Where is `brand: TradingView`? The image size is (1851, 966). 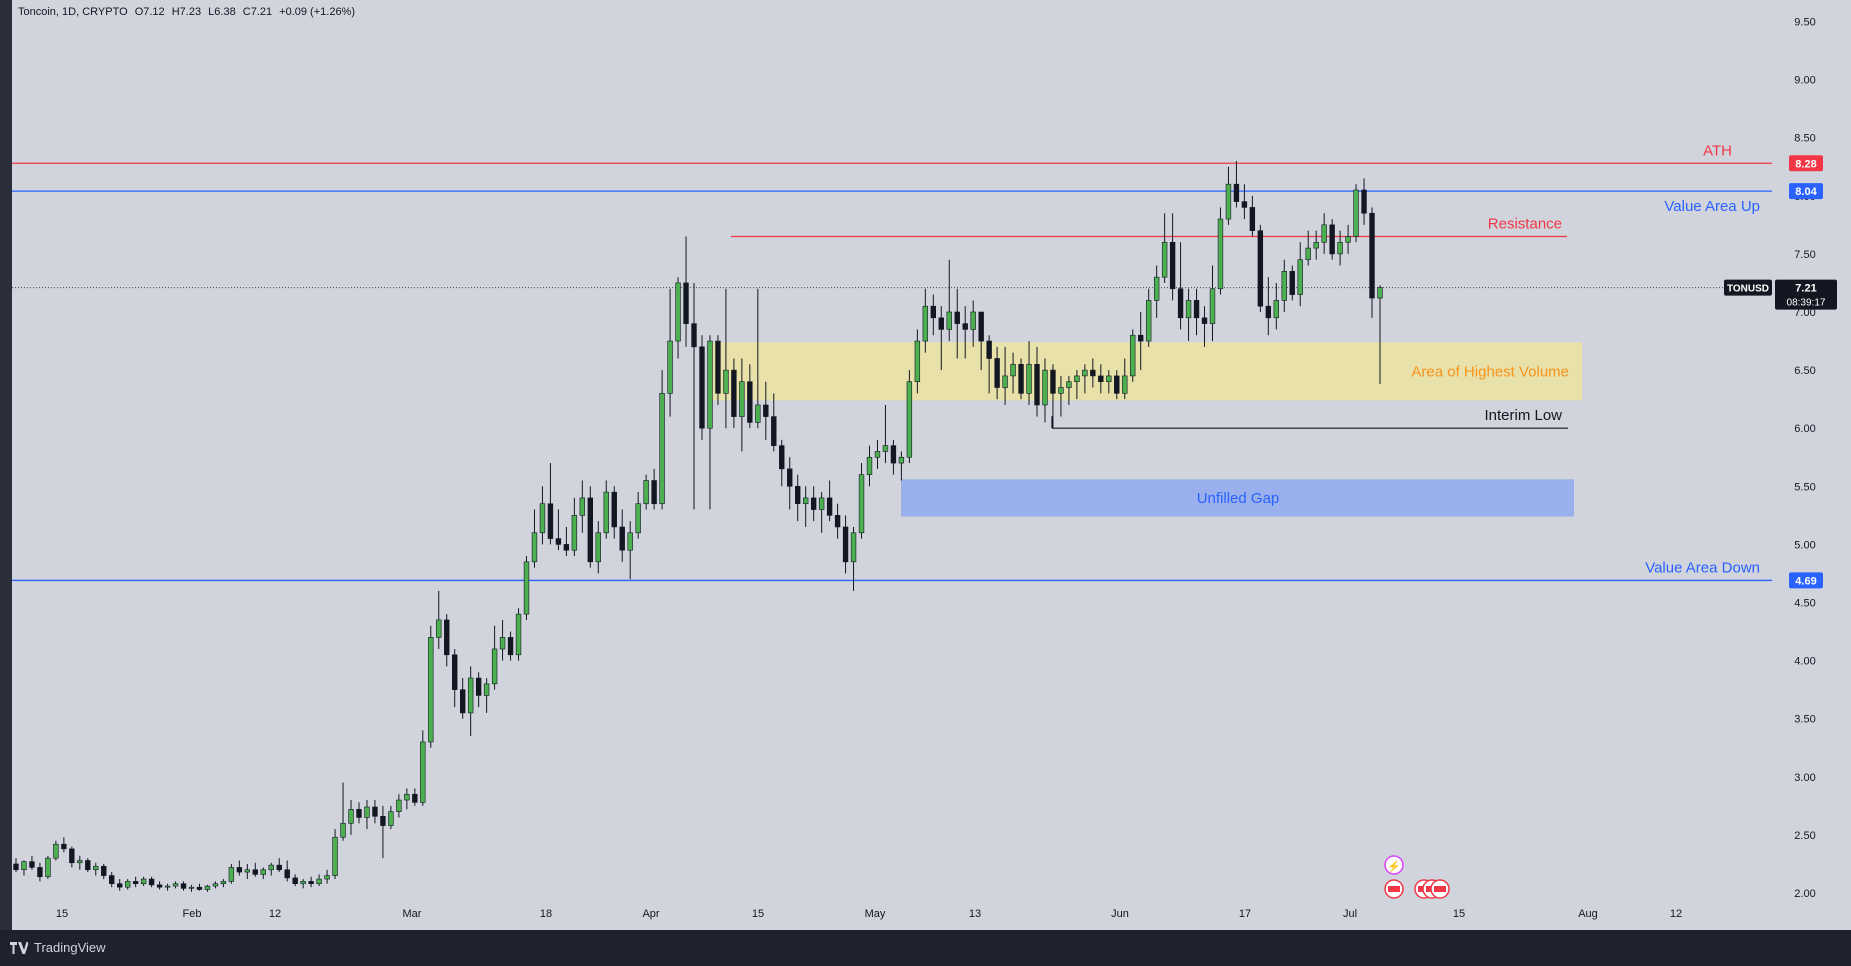
brand: TradingView is located at coordinates (58, 947).